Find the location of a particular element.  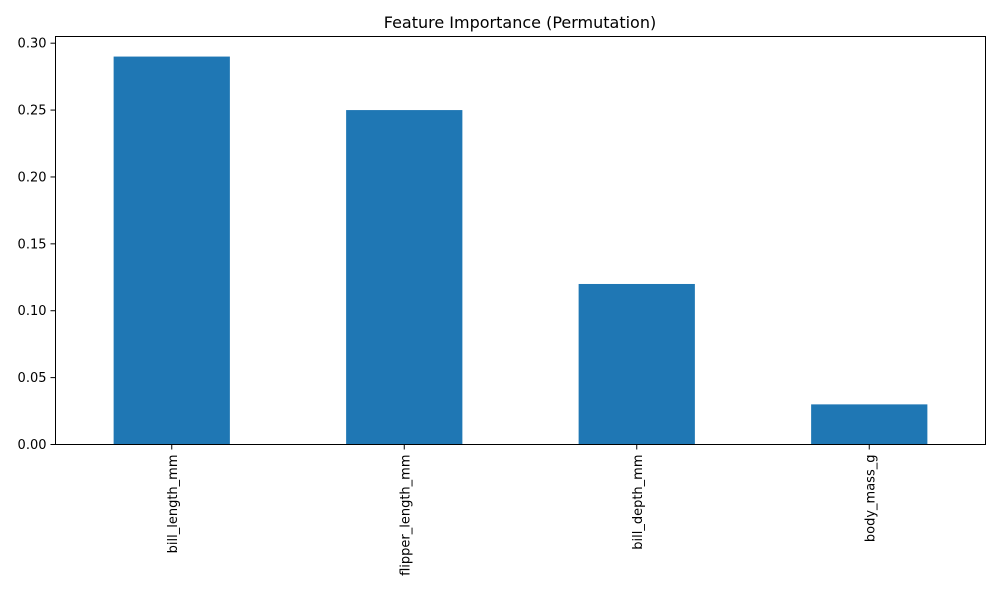

x-tick-label: bill_length_mm is located at coordinates (173, 504).